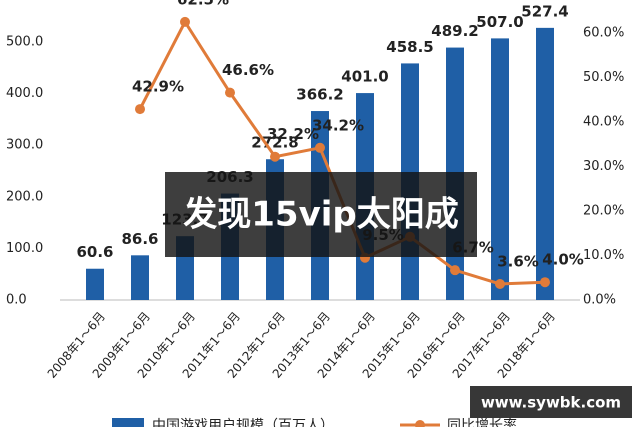 This screenshot has height=427, width=640. Describe the element at coordinates (482, 422) in the screenshot. I see `legend-label: 同比增长率` at that location.